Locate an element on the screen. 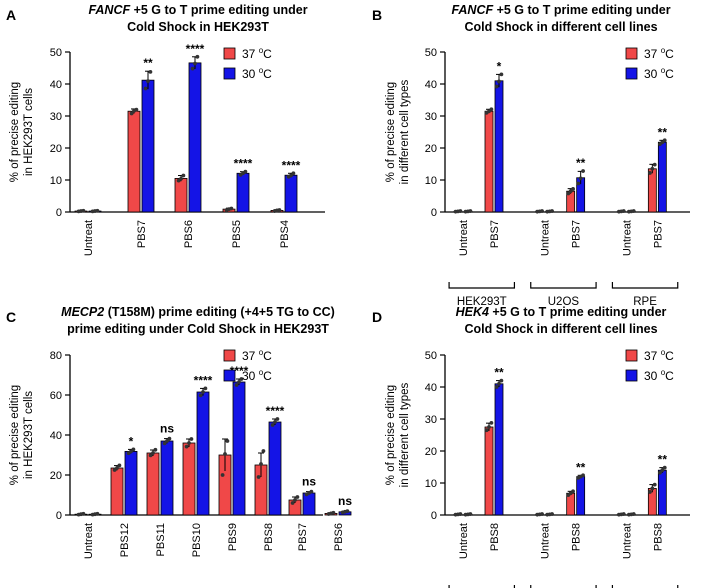 The height and width of the screenshot is (588, 720). significance-label: * is located at coordinates (499, 66).